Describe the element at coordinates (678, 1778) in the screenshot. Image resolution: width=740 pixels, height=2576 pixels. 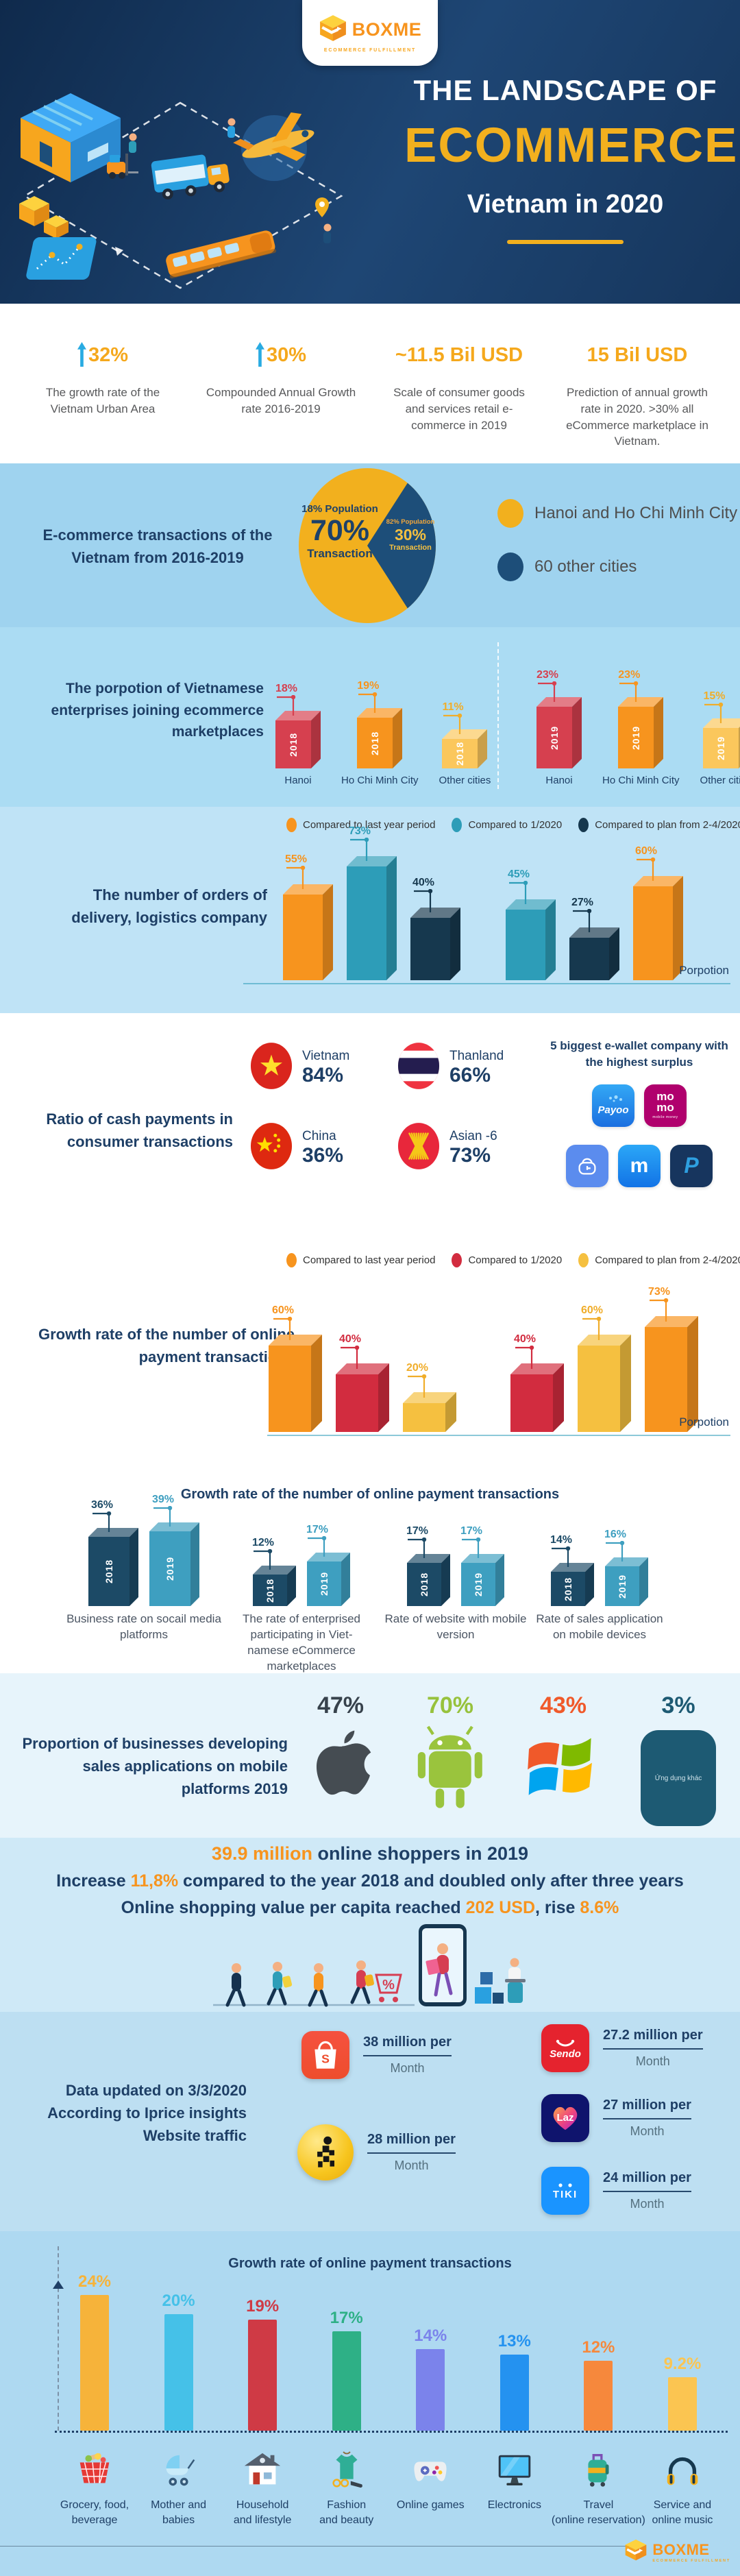
I see `other-apps-icon: Ứng dụng khác` at that location.